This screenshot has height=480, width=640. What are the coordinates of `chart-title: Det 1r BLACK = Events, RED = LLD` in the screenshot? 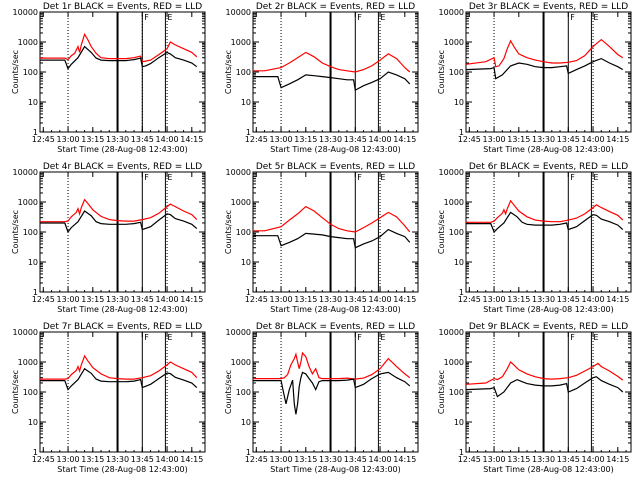 It's located at (122, 7).